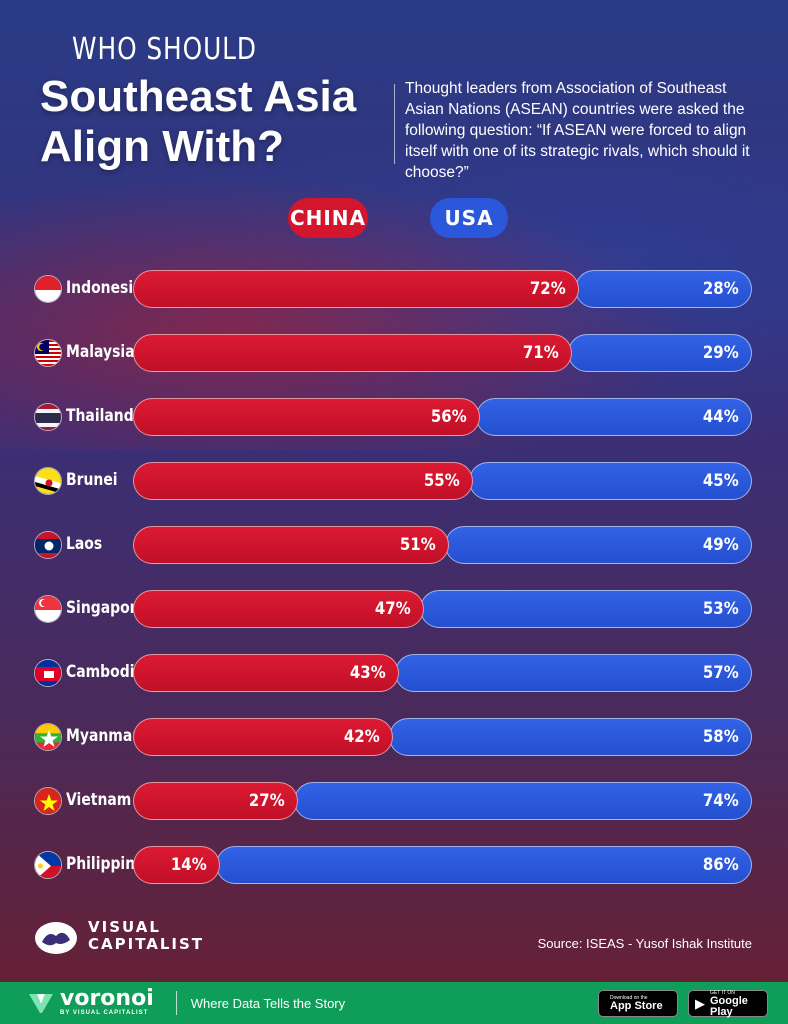  Describe the element at coordinates (105, 672) in the screenshot. I see `country-label: Cambodia` at that location.